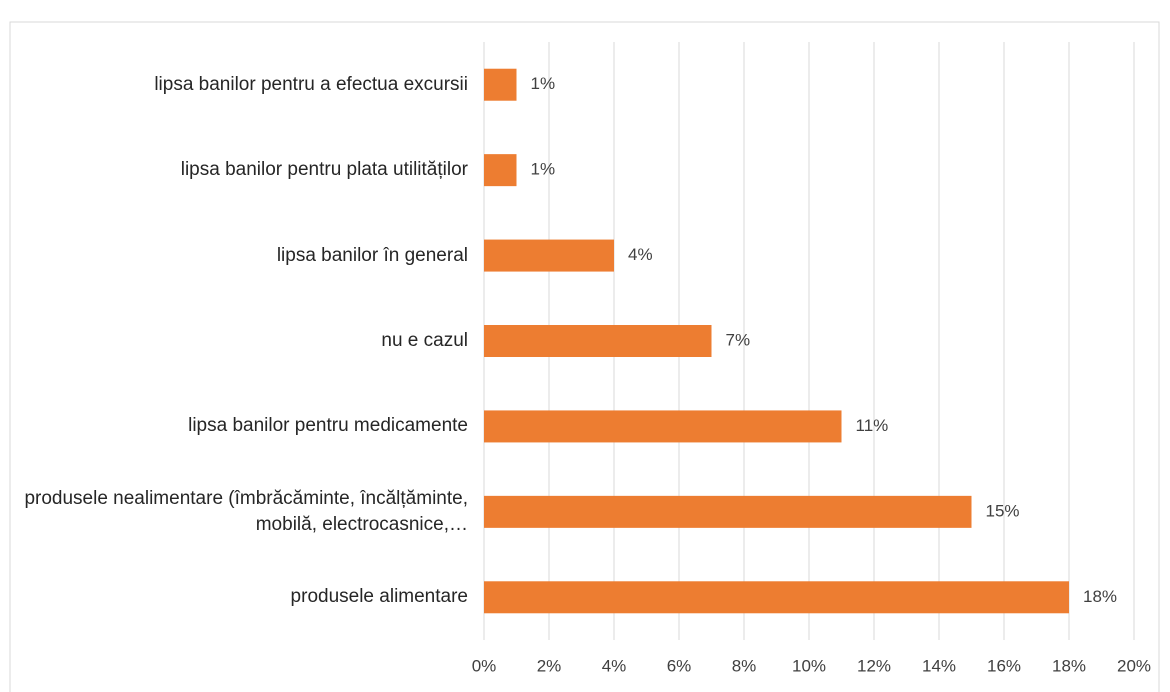  Describe the element at coordinates (1069, 665) in the screenshot. I see `x-tick-label: 18%` at that location.